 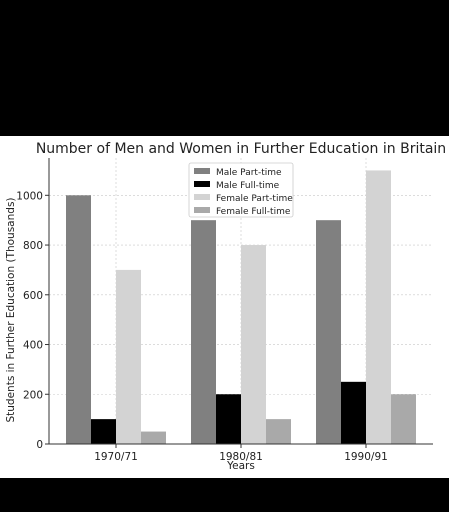 What do you see at coordinates (33, 395) in the screenshot?
I see `y-tick-label: 200` at bounding box center [33, 395].